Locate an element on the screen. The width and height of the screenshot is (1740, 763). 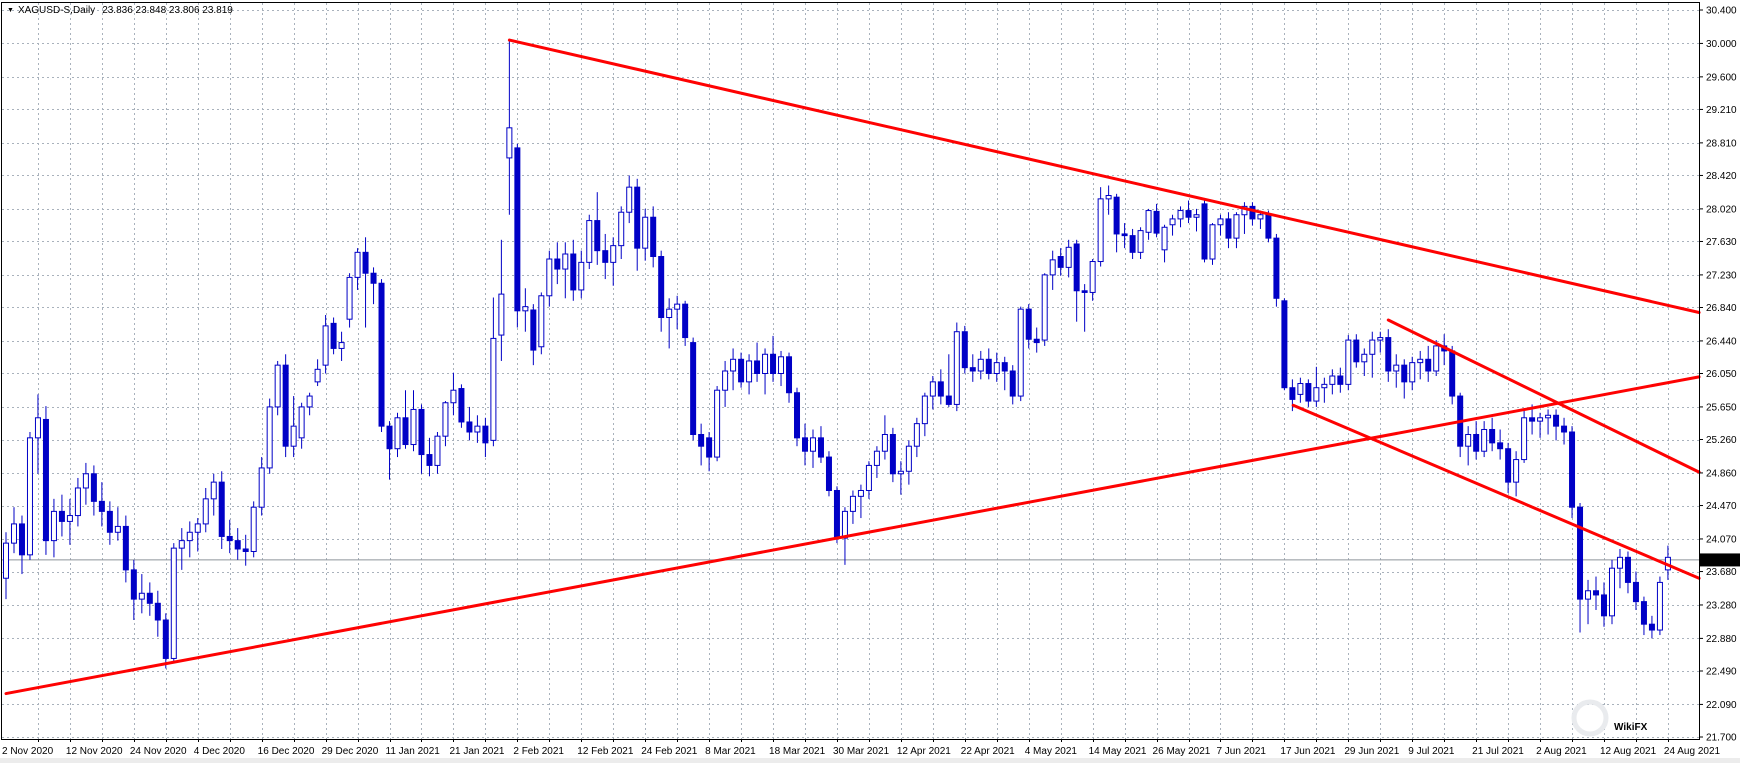
price-axis-label: 27.230 is located at coordinates (1721, 275).